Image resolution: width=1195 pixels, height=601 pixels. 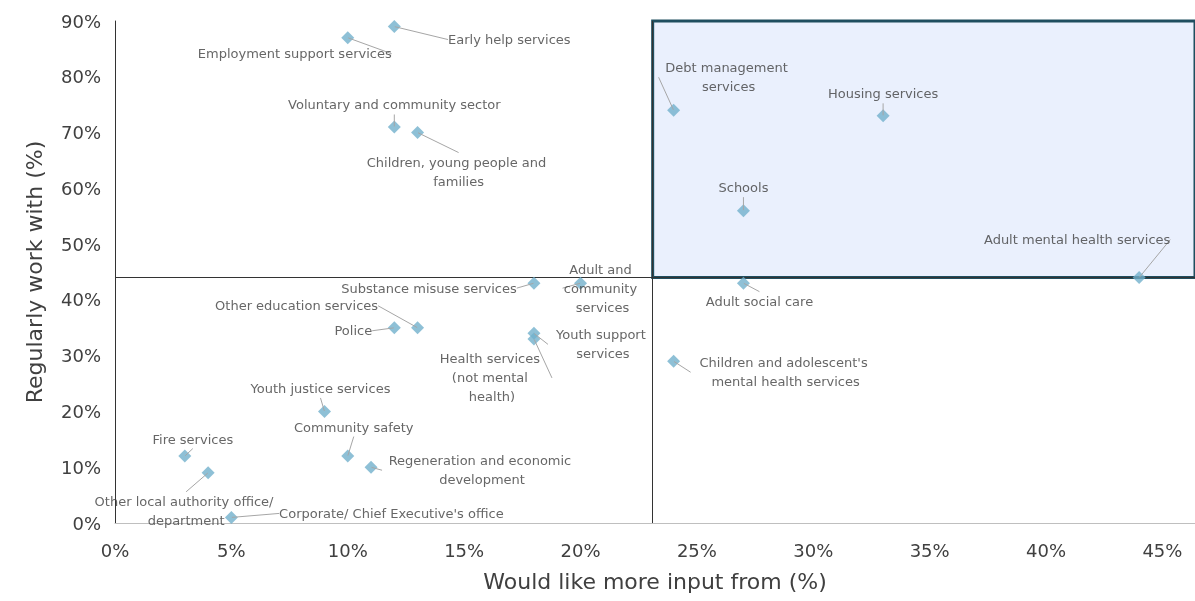 What do you see at coordinates (115, 550) in the screenshot?
I see `x-tick-label: 0%` at bounding box center [115, 550].